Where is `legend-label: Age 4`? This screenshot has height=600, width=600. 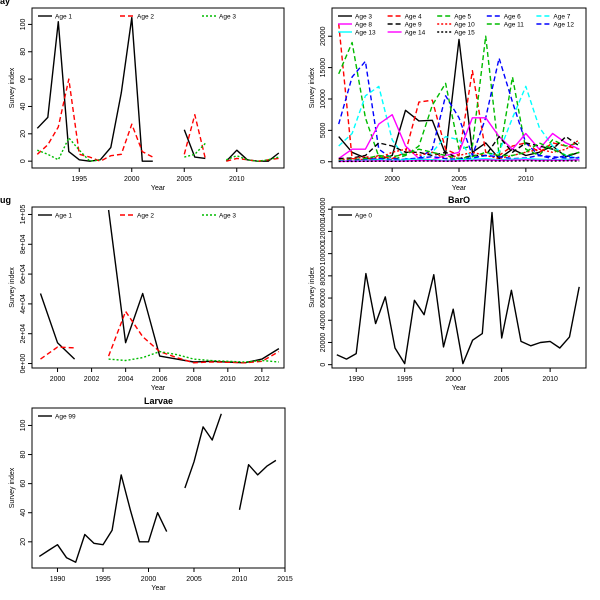
legend-label: Age 4 is located at coordinates (413, 17).